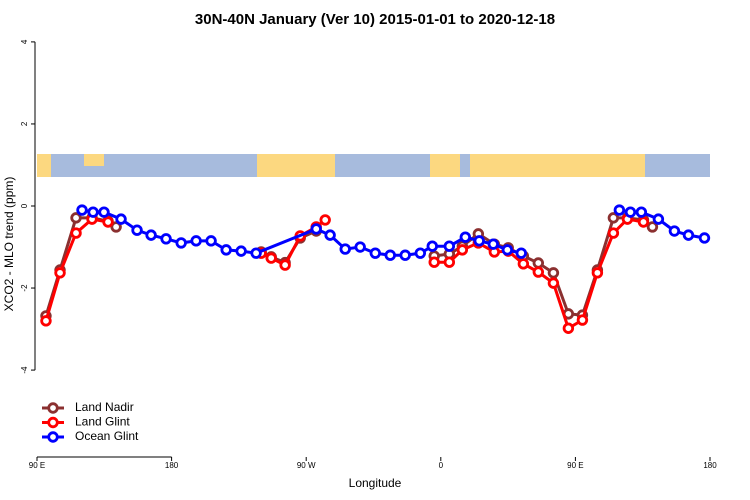 The width and height of the screenshot is (750, 500). Describe the element at coordinates (441, 465) in the screenshot. I see `x-tick-label: 0` at that location.